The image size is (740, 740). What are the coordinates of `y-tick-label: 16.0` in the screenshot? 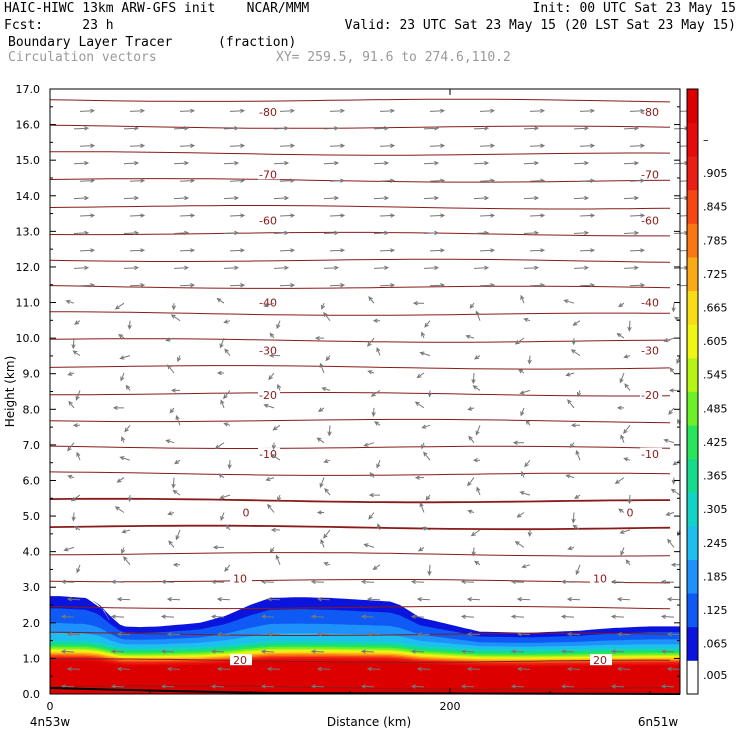 It's located at (28, 125).